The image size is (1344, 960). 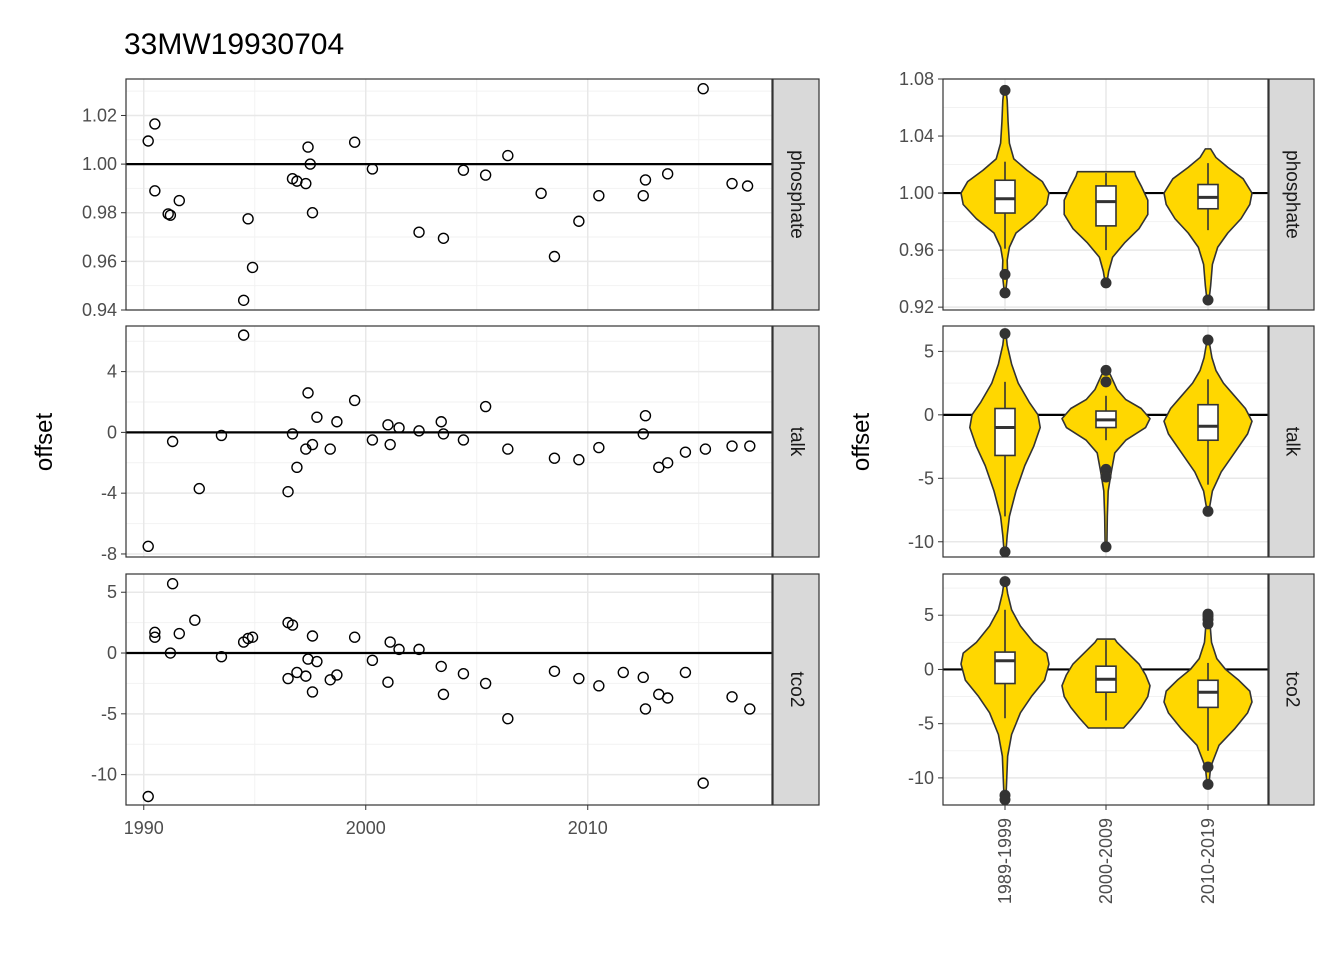 I want to click on y-tick-label: 1.02, so click(x=99, y=115).